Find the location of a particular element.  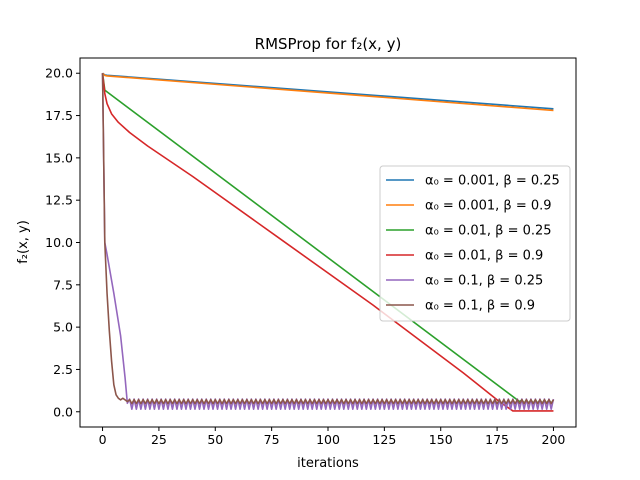

x-tick-label: 25 is located at coordinates (159, 439).